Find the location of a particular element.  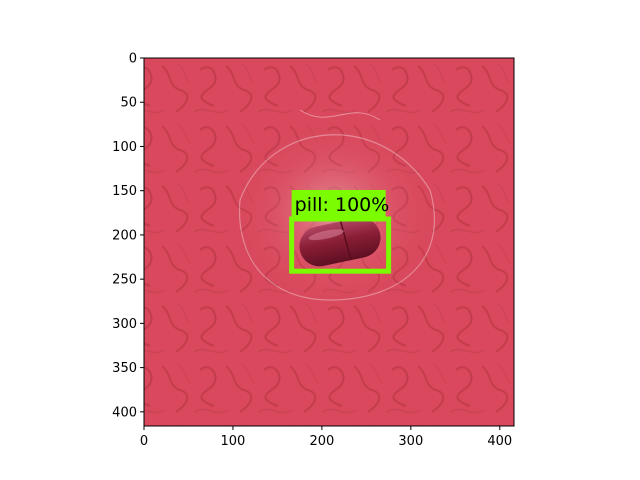

detection-box is located at coordinates (340, 245).